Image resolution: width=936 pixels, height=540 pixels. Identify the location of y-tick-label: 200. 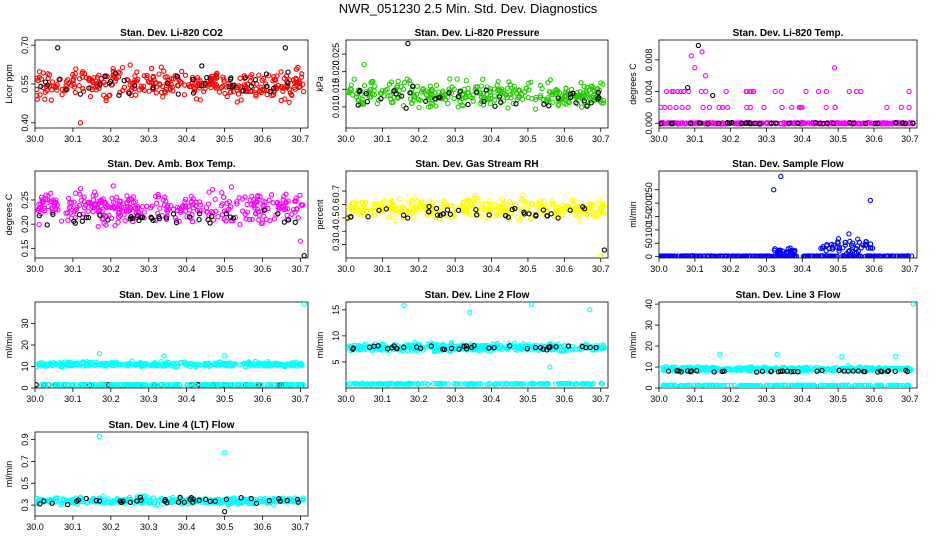
(649, 203).